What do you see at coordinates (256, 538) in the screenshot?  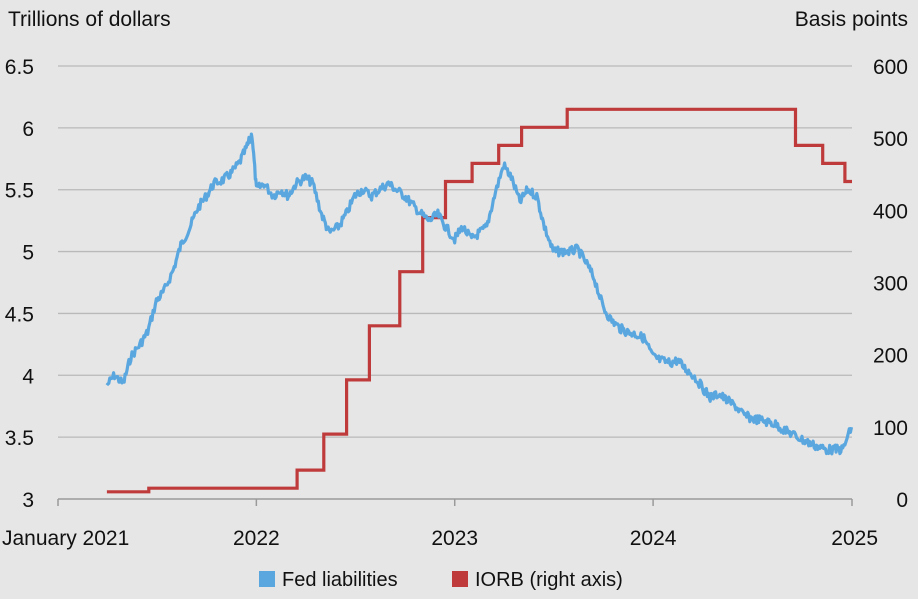 I see `x-tick-label: 2022` at bounding box center [256, 538].